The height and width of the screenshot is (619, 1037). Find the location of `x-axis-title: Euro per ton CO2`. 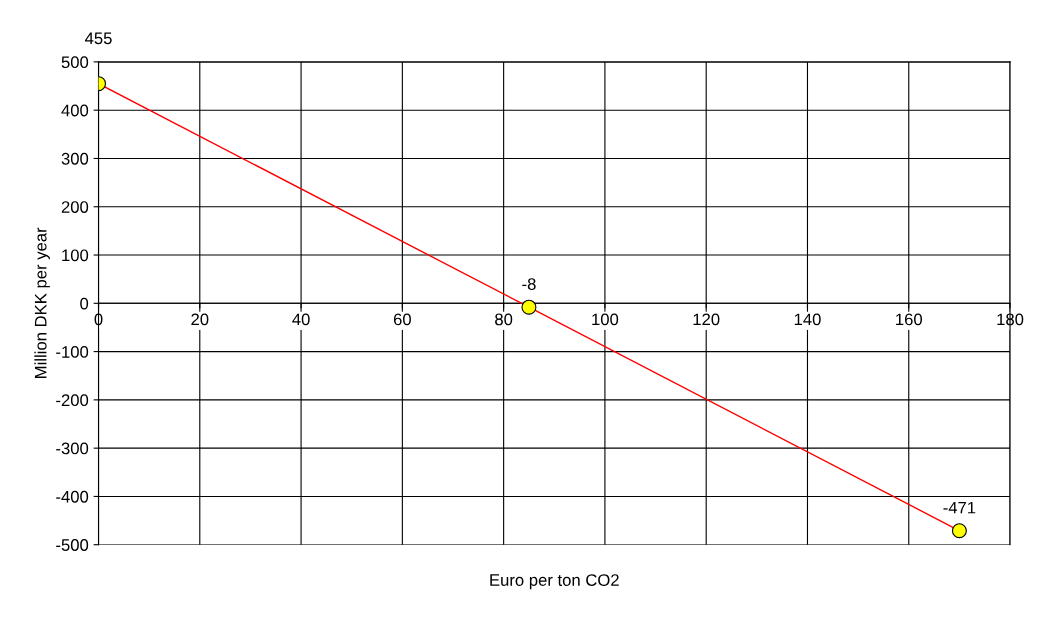

x-axis-title: Euro per ton CO2 is located at coordinates (554, 582).